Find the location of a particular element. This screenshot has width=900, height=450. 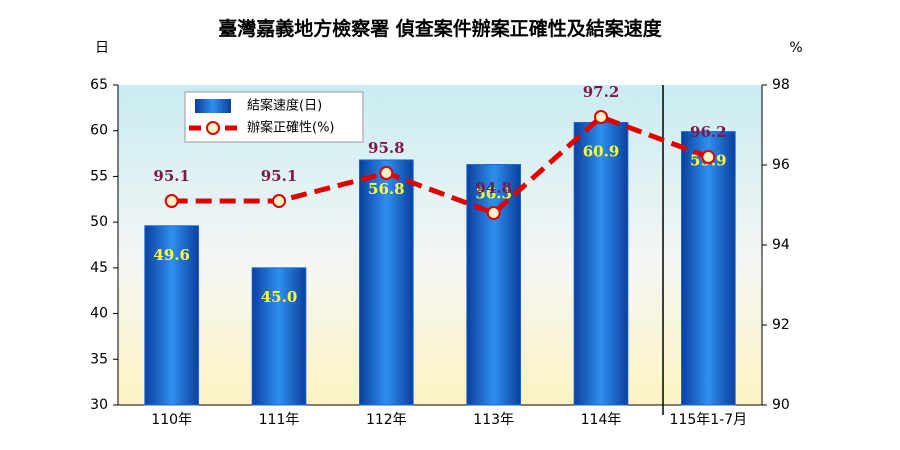

y2-tick-label: 98 is located at coordinates (781, 85).